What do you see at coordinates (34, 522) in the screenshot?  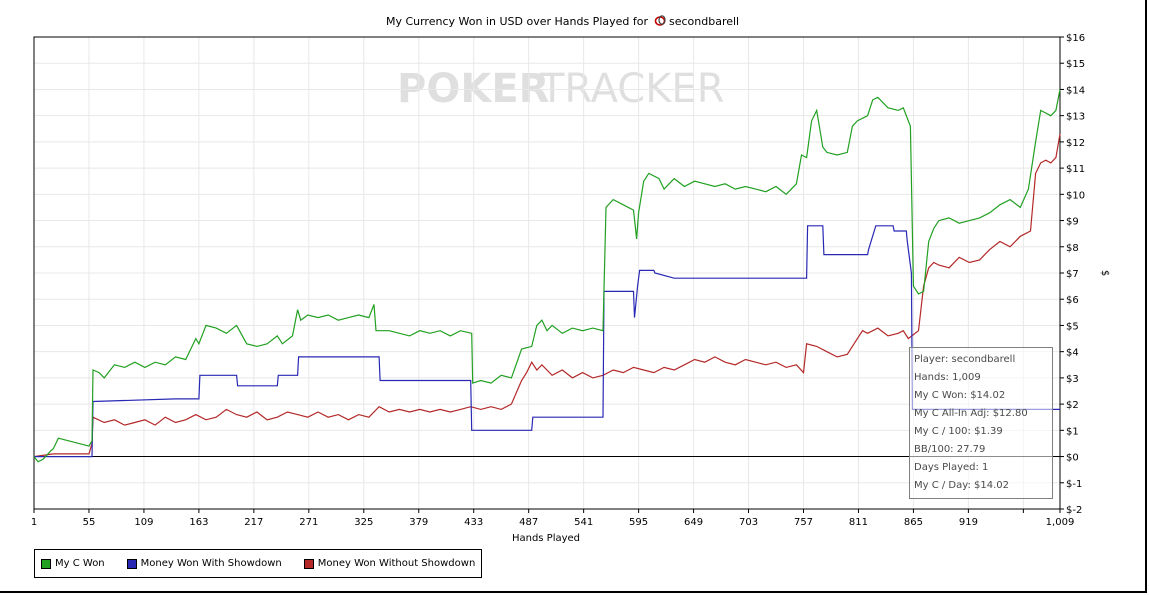 I see `x-tick-label: 1` at bounding box center [34, 522].